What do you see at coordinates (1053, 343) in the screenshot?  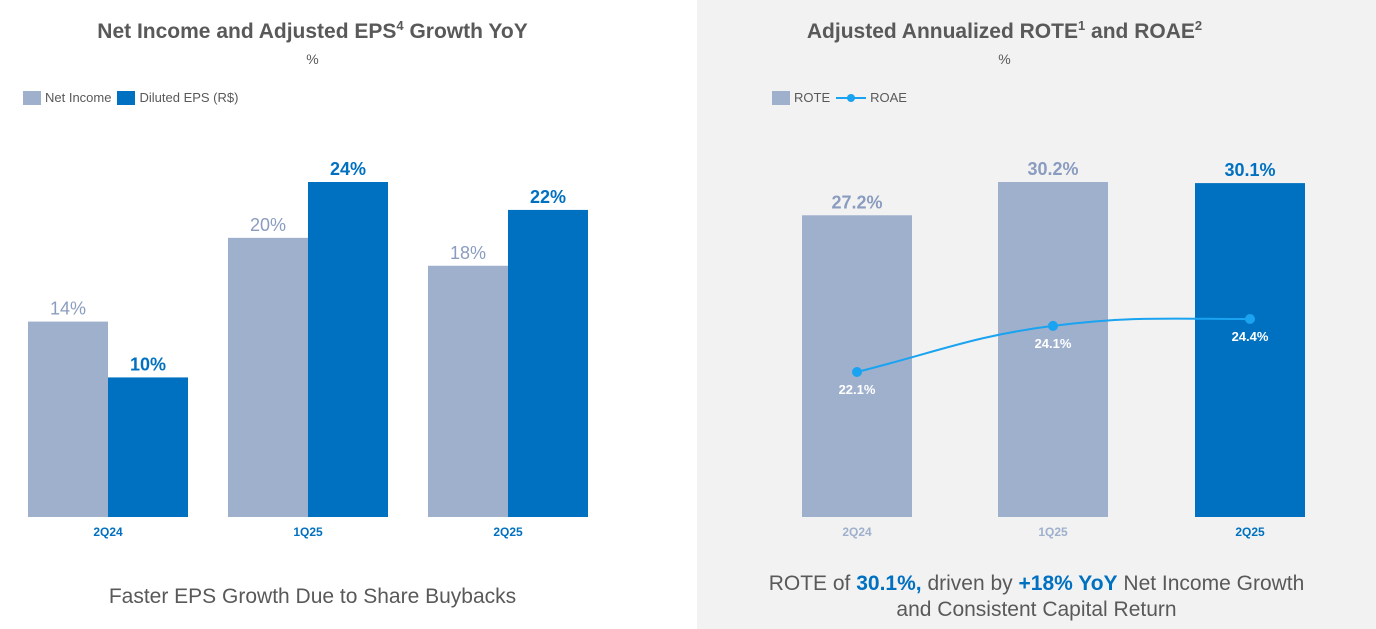 I see `roae-data-label: 24.1%` at bounding box center [1053, 343].